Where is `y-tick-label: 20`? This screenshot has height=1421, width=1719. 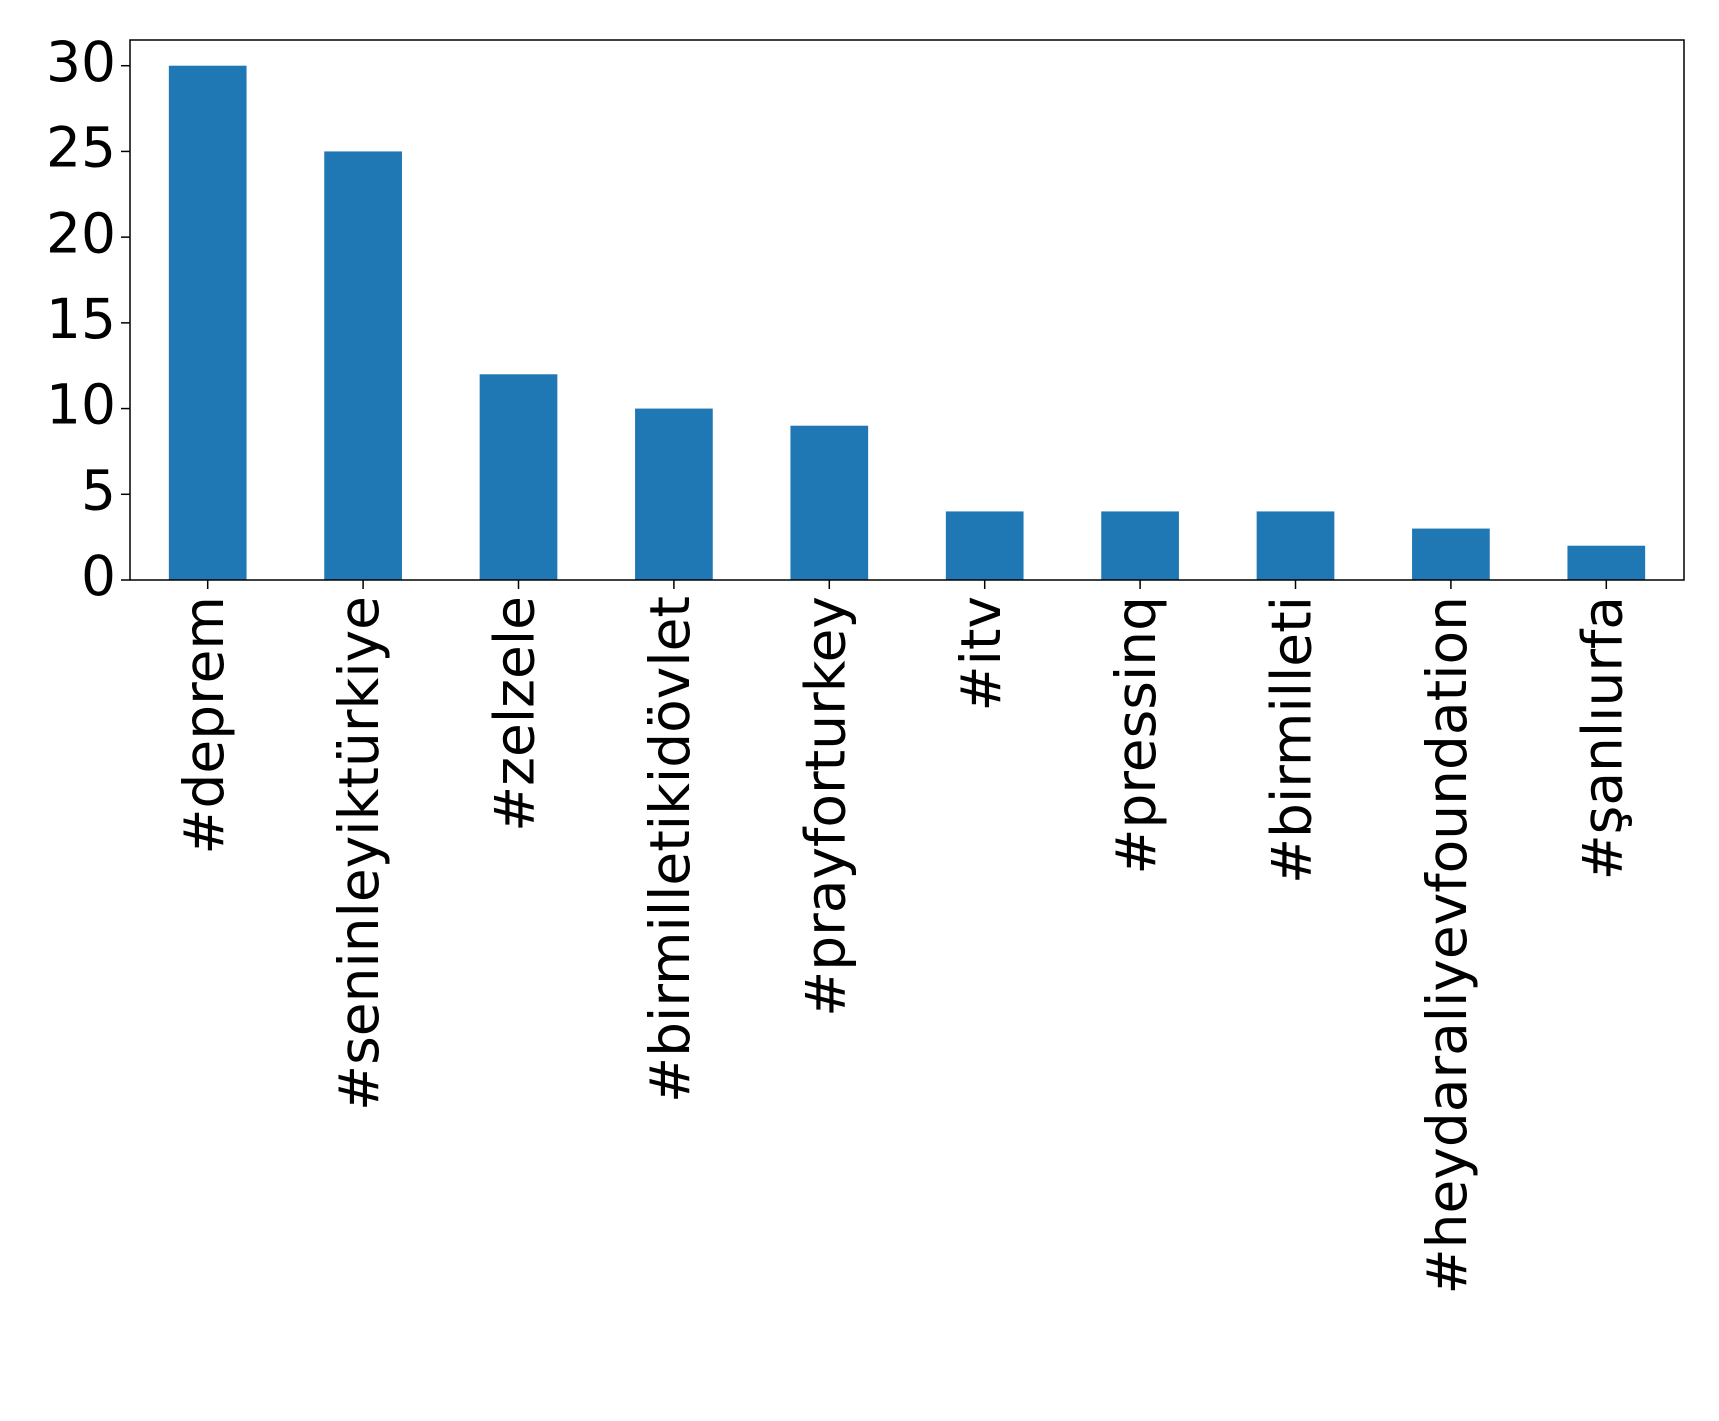 y-tick-label: 20 is located at coordinates (81, 233).